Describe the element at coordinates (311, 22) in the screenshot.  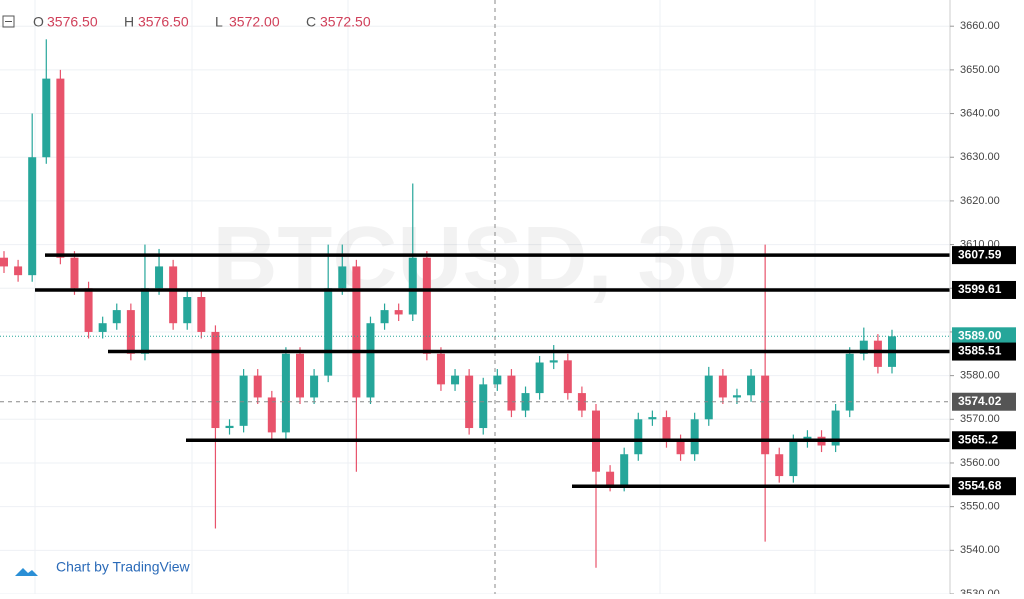
I see `ohlc-key: C` at that location.